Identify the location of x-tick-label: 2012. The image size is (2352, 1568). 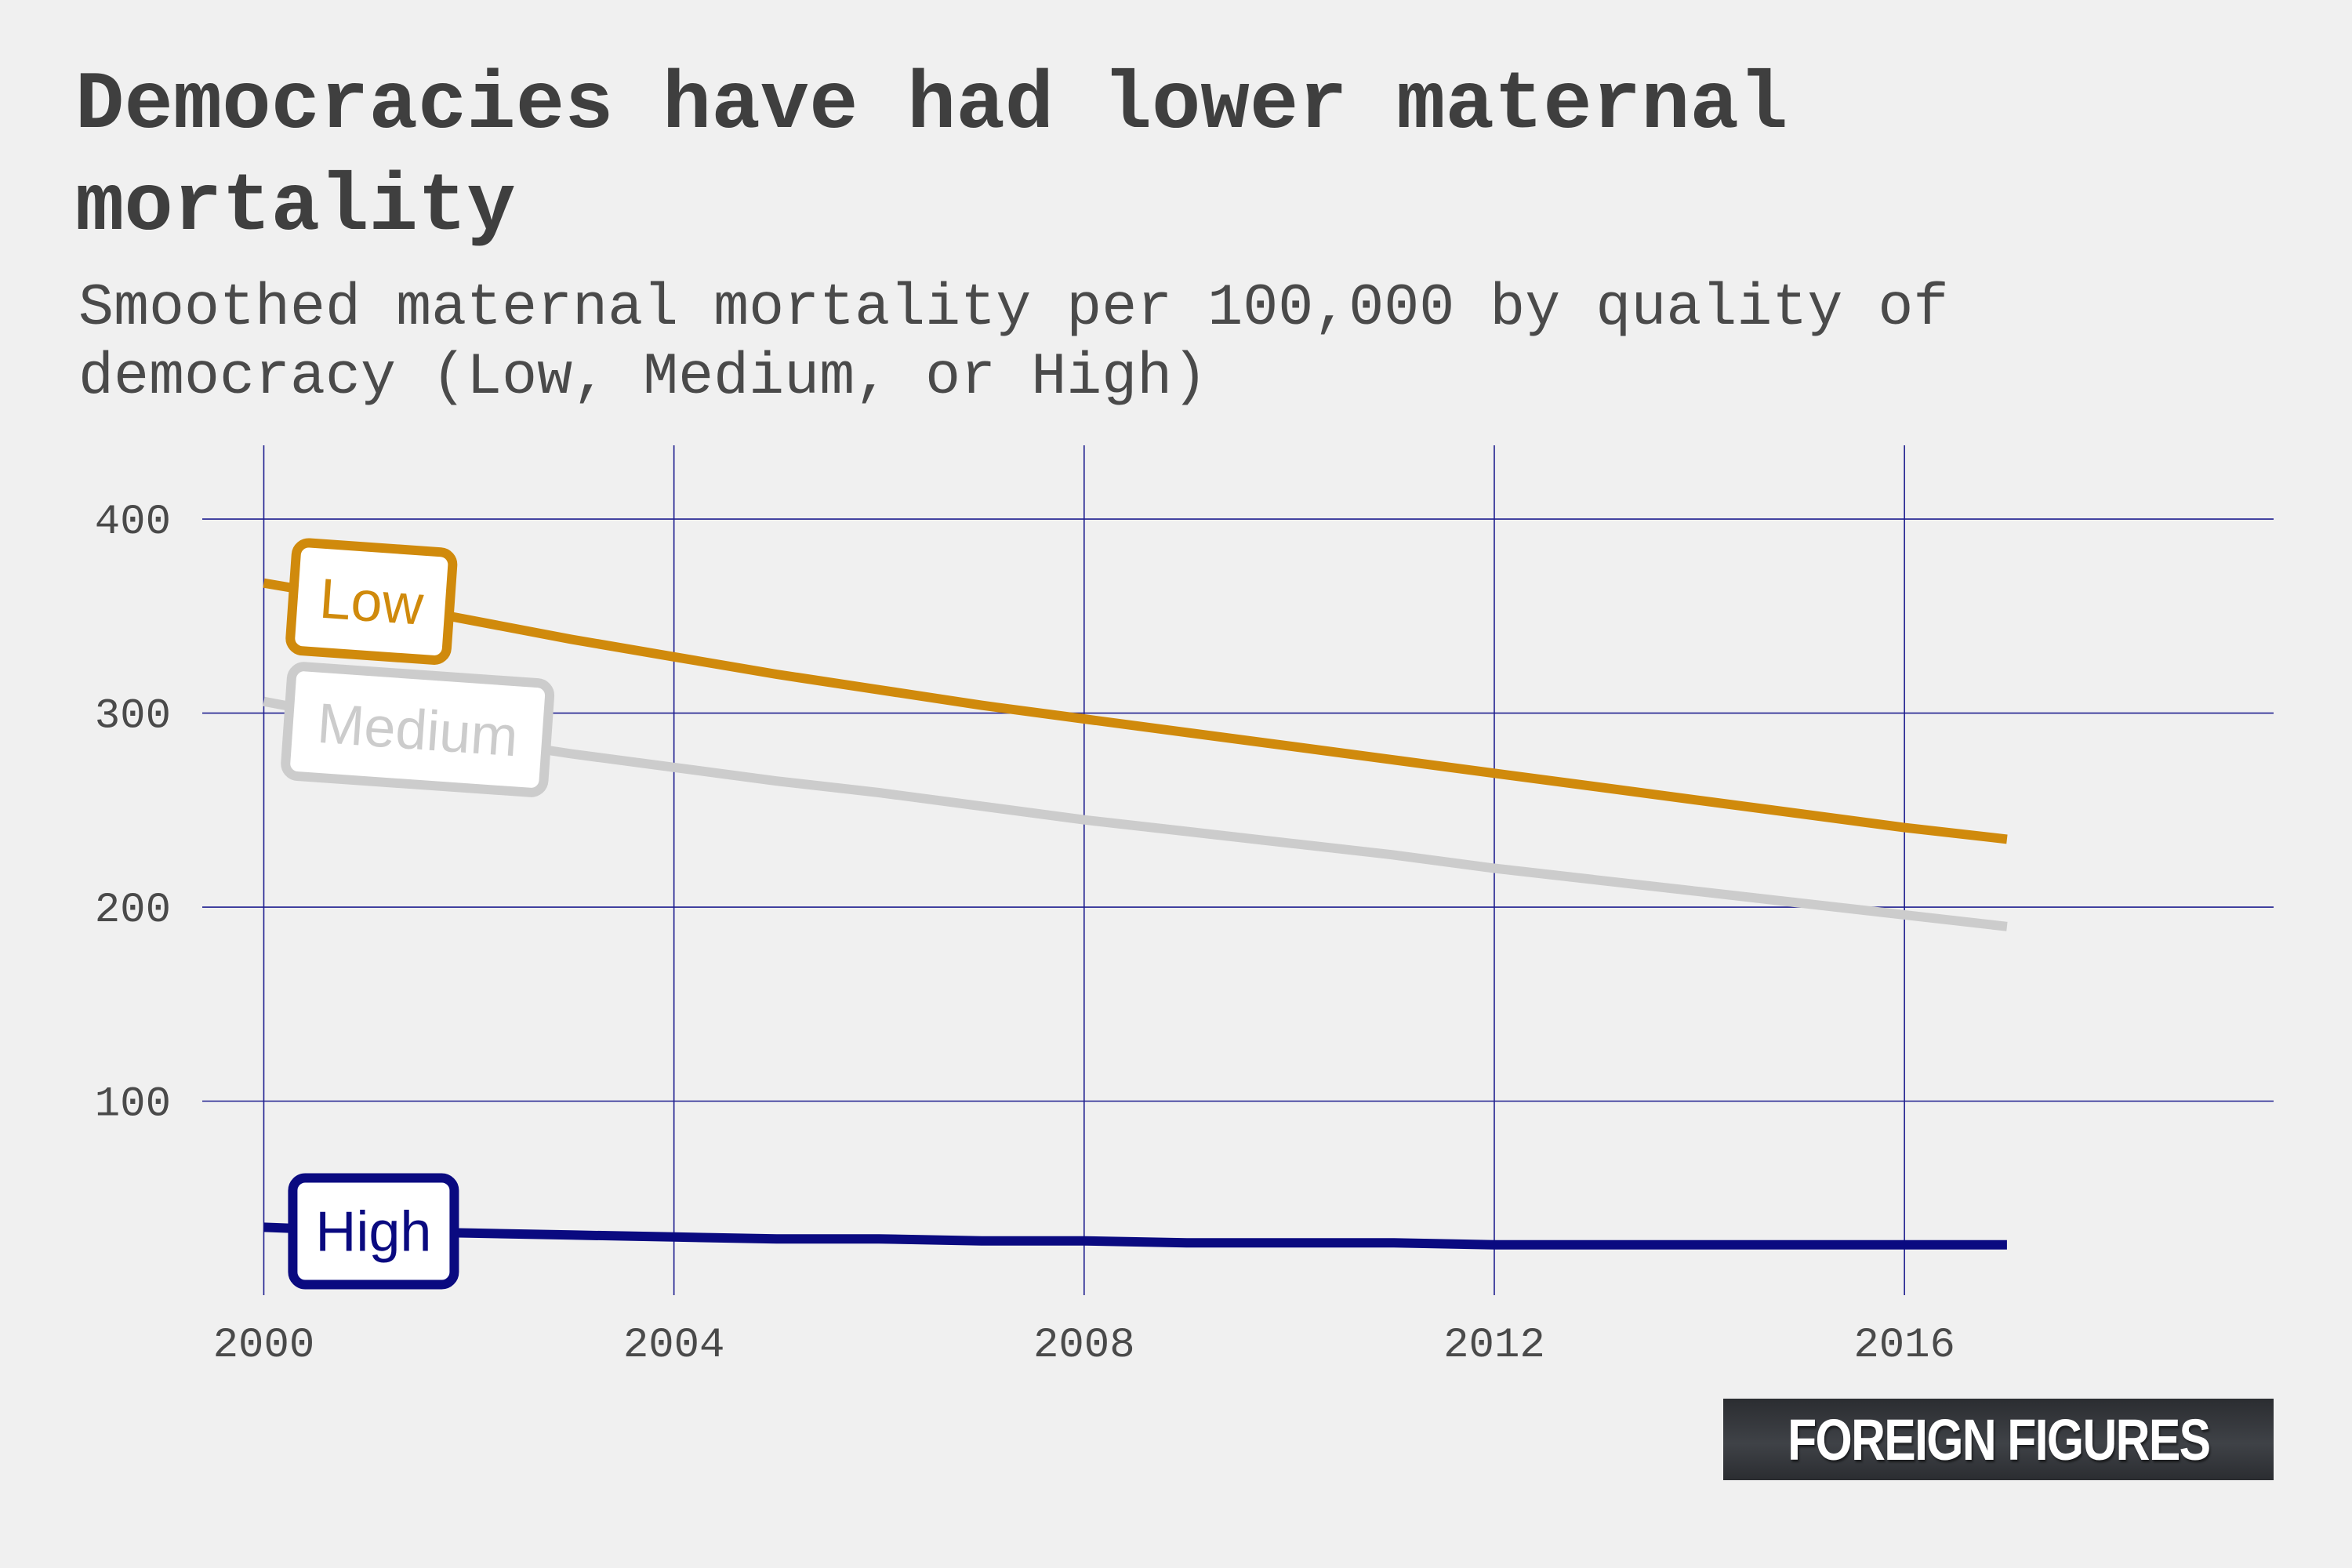
(1494, 1346).